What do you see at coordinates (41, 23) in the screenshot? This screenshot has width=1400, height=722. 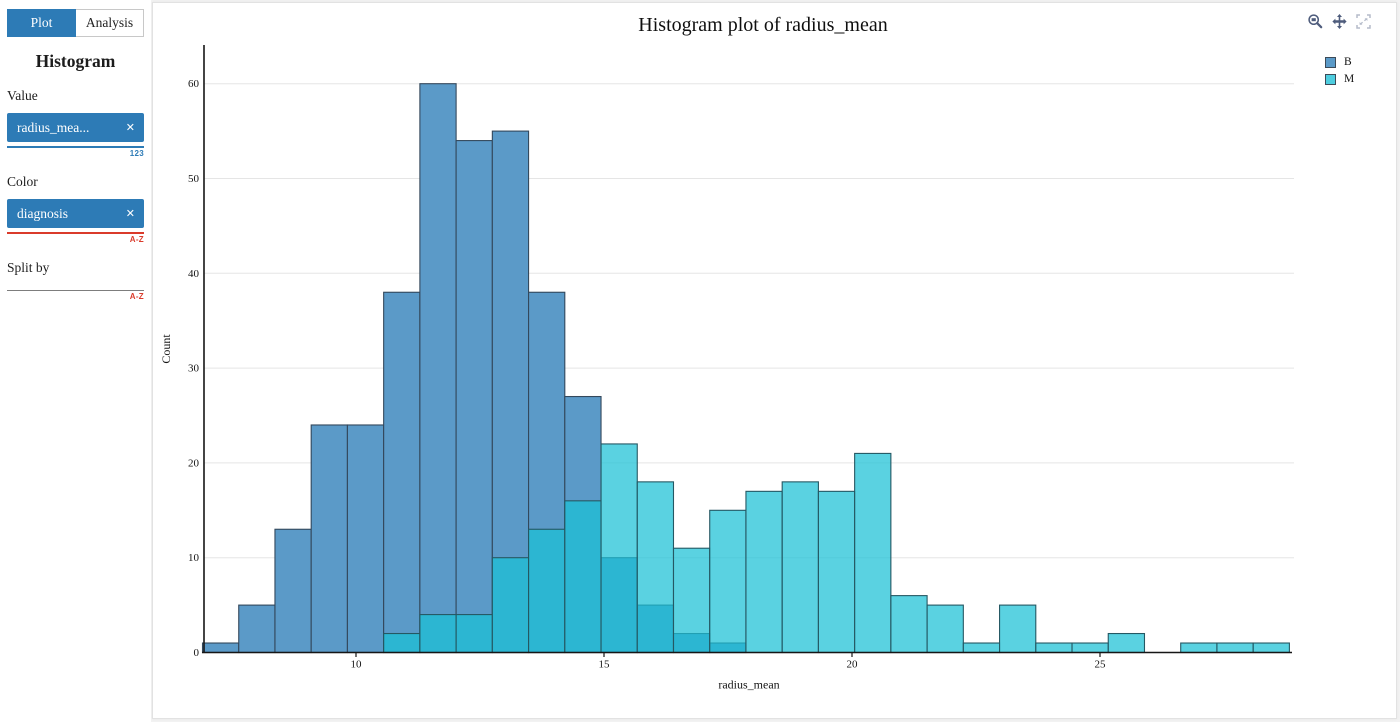 I see `tab-plot: Plot` at bounding box center [41, 23].